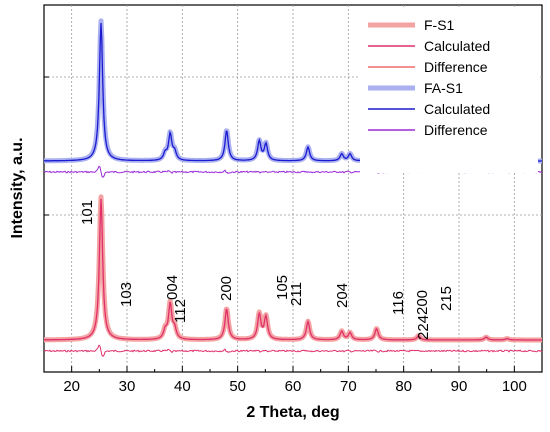  Describe the element at coordinates (237, 386) in the screenshot. I see `x-tick-label: 50` at that location.